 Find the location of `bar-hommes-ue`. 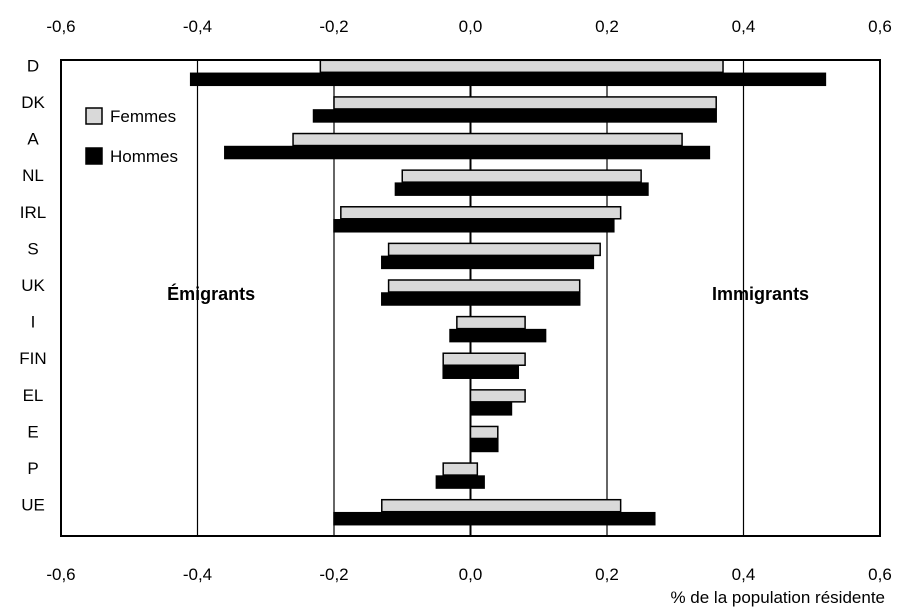

bar-hommes-ue is located at coordinates (494, 518).